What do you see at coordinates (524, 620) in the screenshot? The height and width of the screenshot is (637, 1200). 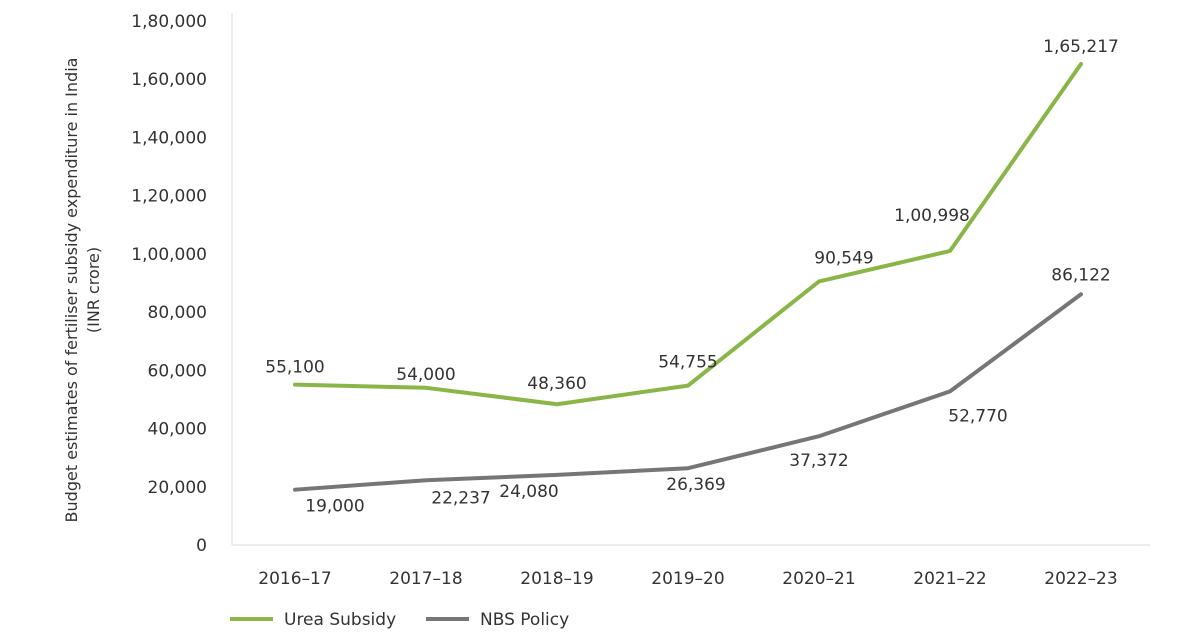 I see `legend-label: NBS Policy` at bounding box center [524, 620].